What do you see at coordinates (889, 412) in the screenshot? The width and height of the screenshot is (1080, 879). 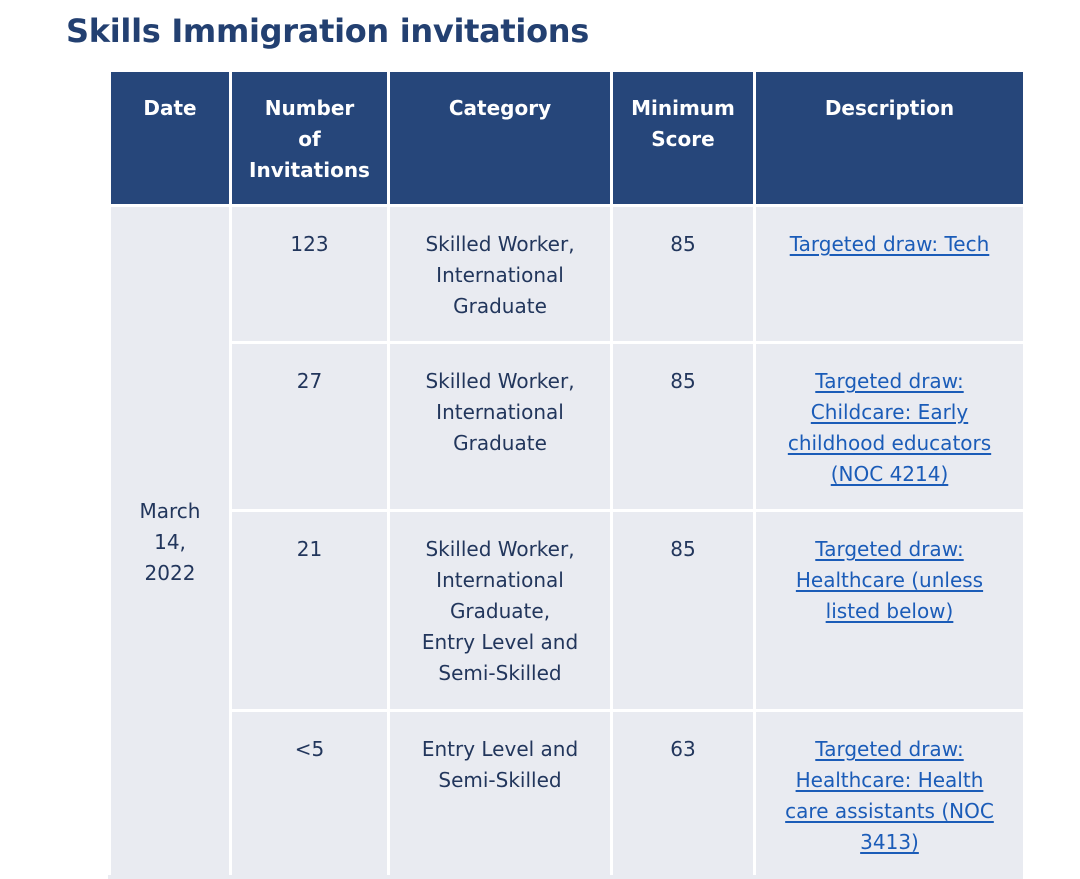 I see `description-line: Childcare: Early` at bounding box center [889, 412].